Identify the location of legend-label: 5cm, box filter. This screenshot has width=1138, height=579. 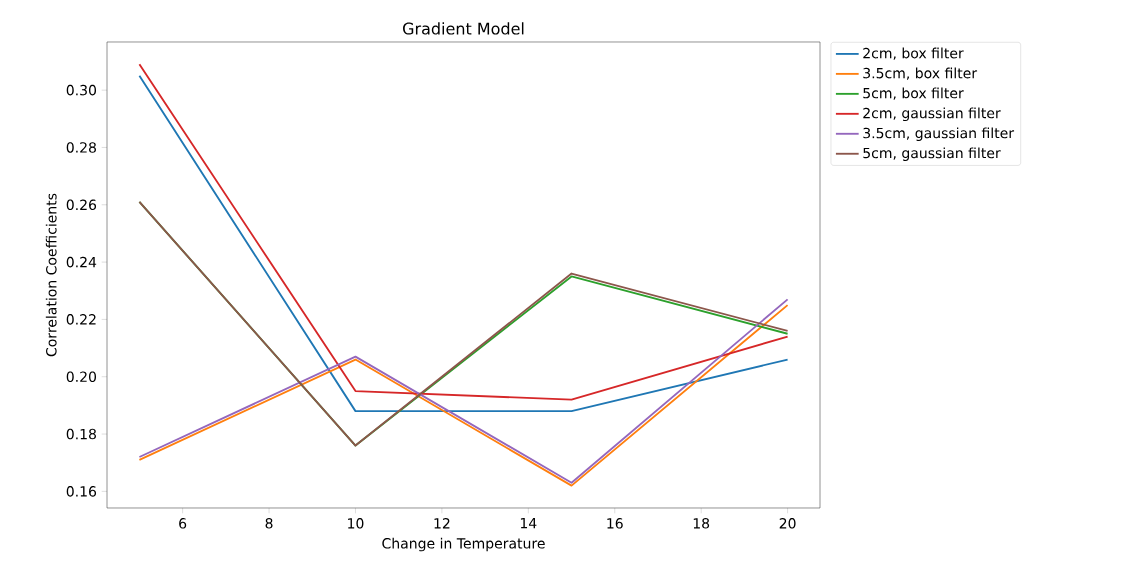
(913, 93).